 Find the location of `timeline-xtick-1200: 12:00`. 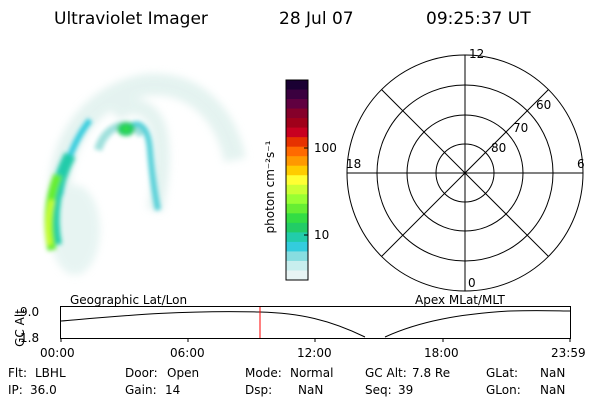

timeline-xtick-1200: 12:00 is located at coordinates (314, 353).